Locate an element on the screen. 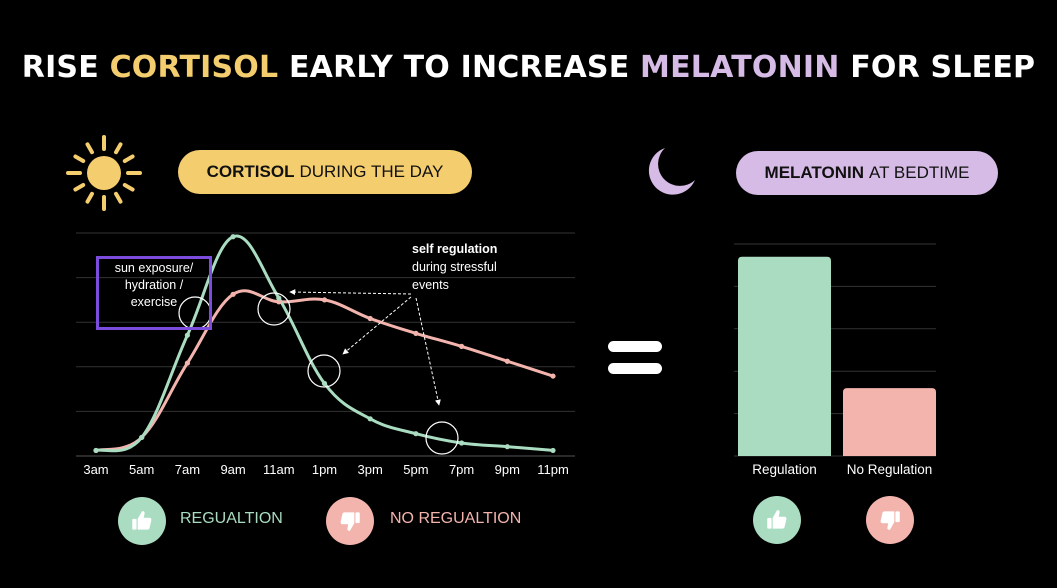 The image size is (1057, 588). x-tick-label: 7pm is located at coordinates (461, 469).